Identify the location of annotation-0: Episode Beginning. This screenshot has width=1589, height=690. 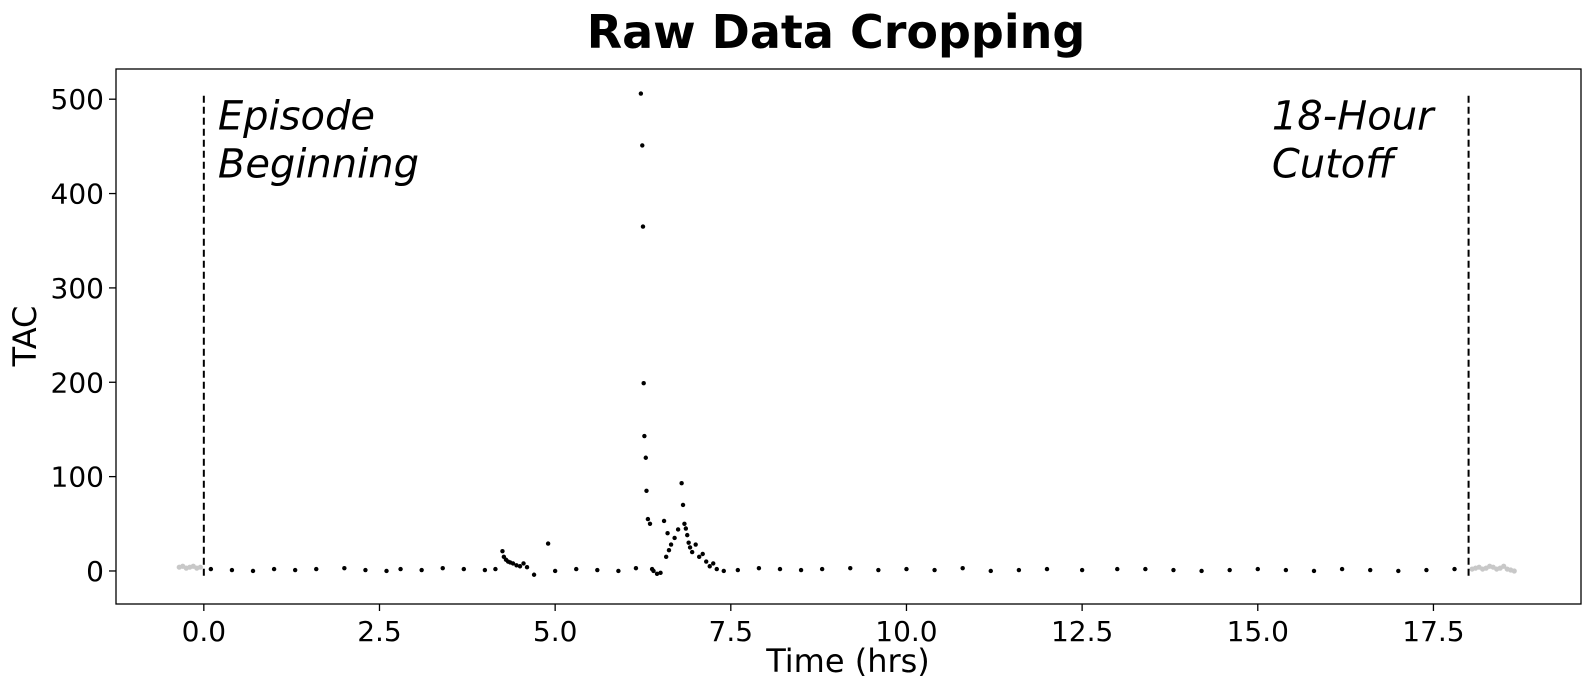
(318, 140).